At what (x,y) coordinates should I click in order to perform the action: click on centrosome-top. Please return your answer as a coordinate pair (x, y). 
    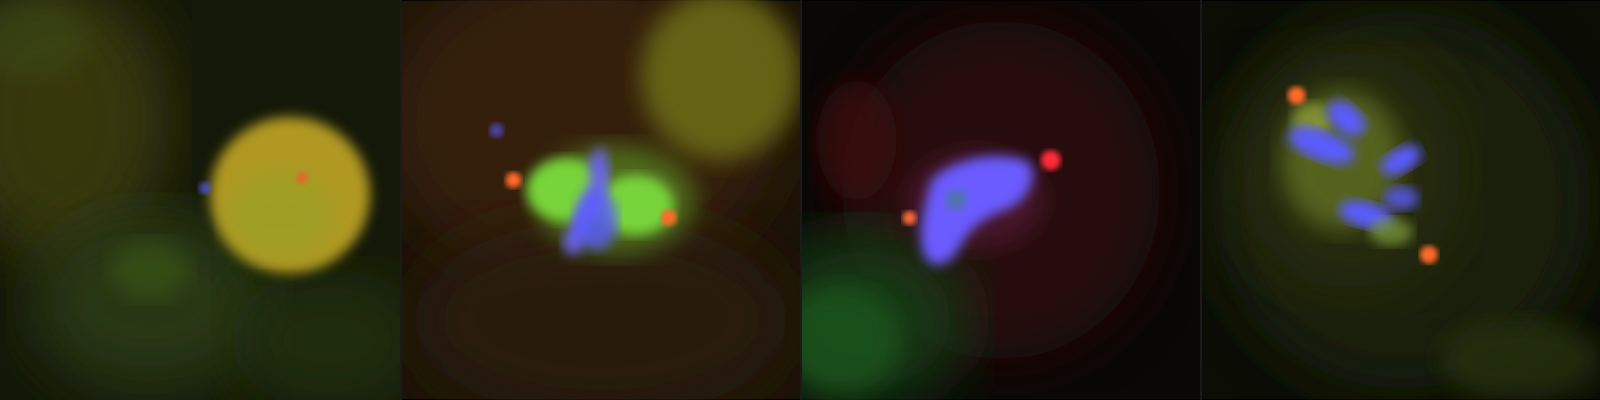
    Looking at the image, I should click on (1296, 95).